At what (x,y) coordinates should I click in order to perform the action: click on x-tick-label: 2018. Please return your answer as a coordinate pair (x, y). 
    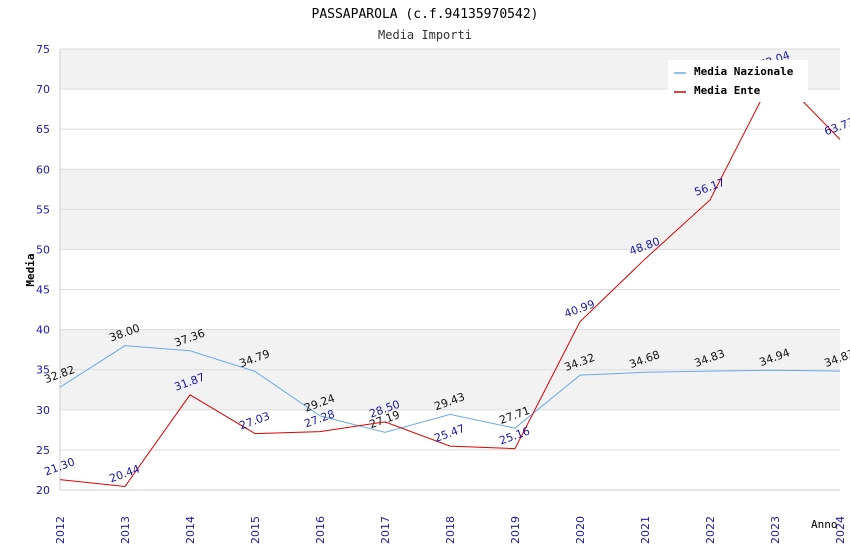
    Looking at the image, I should click on (450, 530).